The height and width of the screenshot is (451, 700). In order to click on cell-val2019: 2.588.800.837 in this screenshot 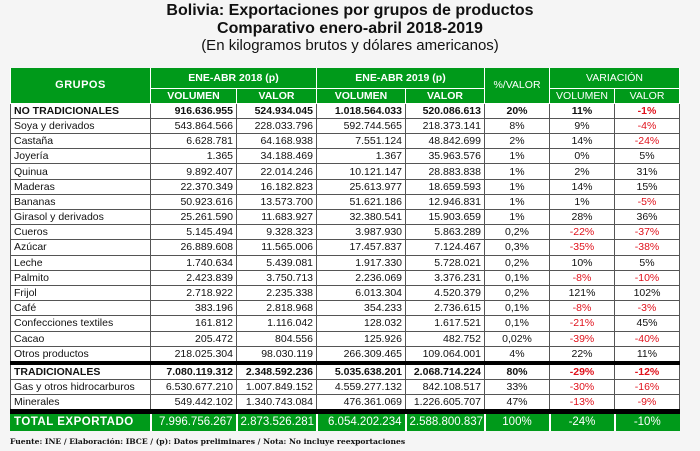, I will do `click(444, 420)`.